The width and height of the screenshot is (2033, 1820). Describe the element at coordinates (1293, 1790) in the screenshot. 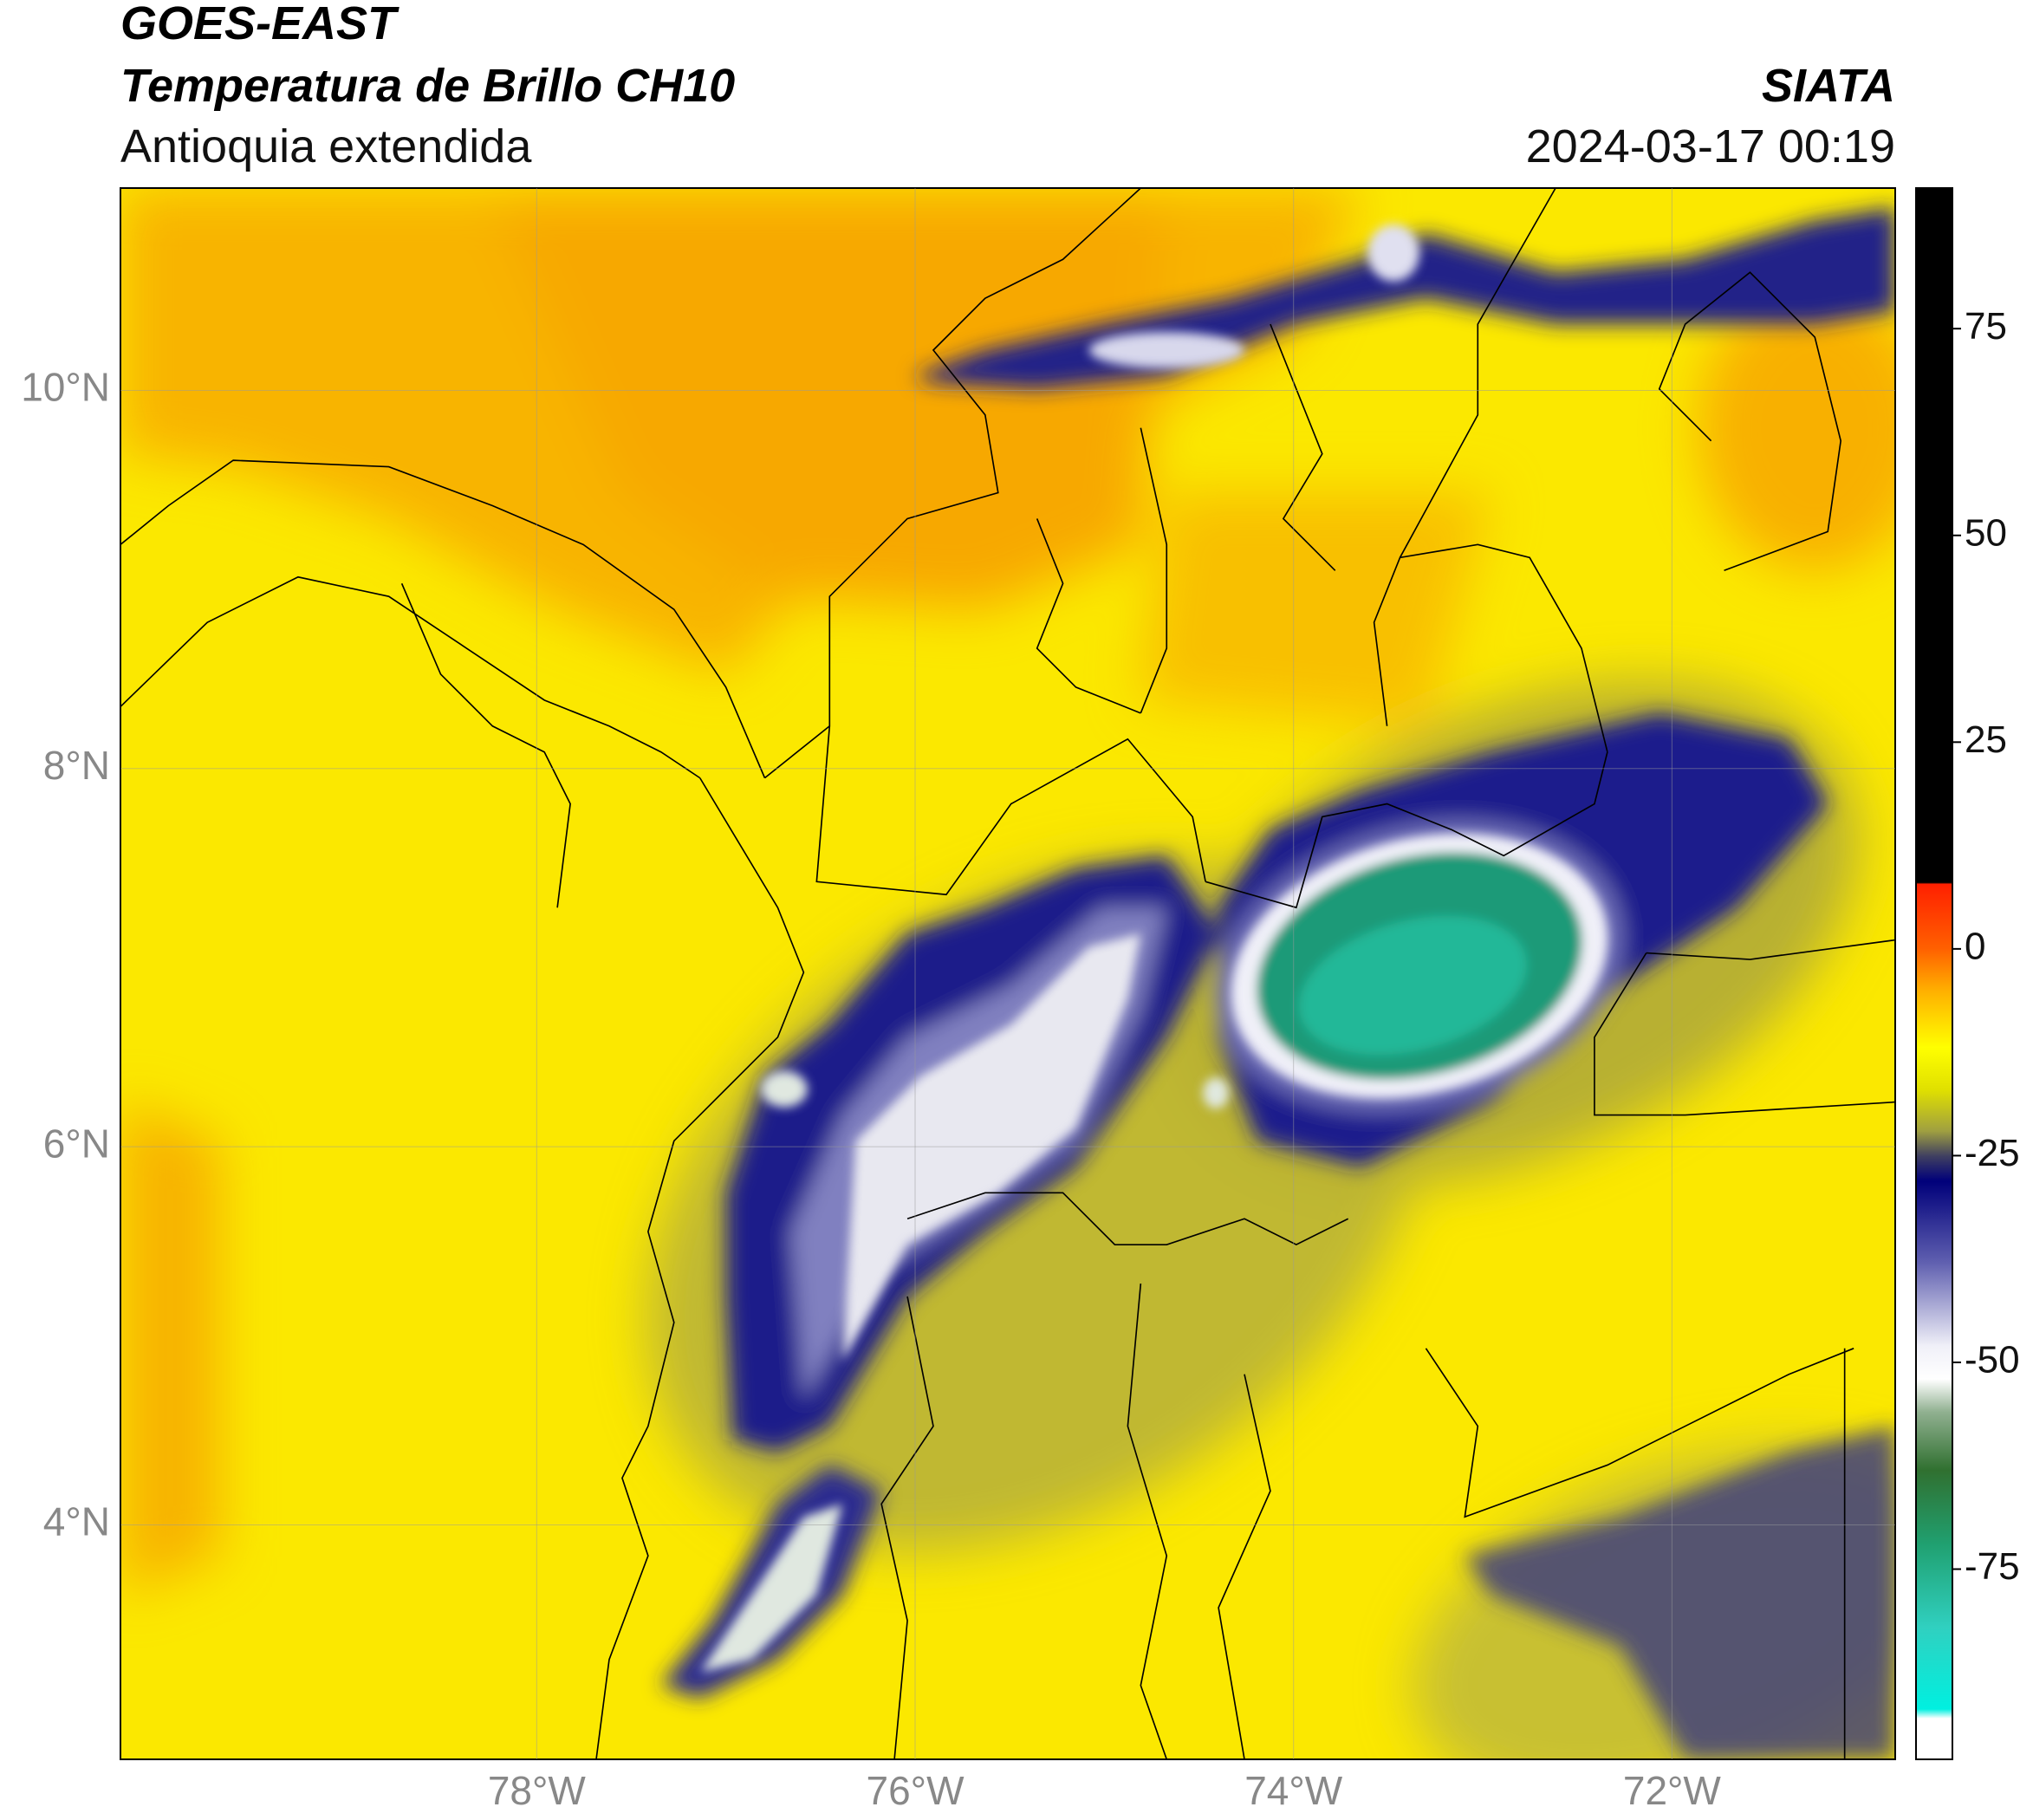

I see `lon-tick-label: 74°W` at that location.